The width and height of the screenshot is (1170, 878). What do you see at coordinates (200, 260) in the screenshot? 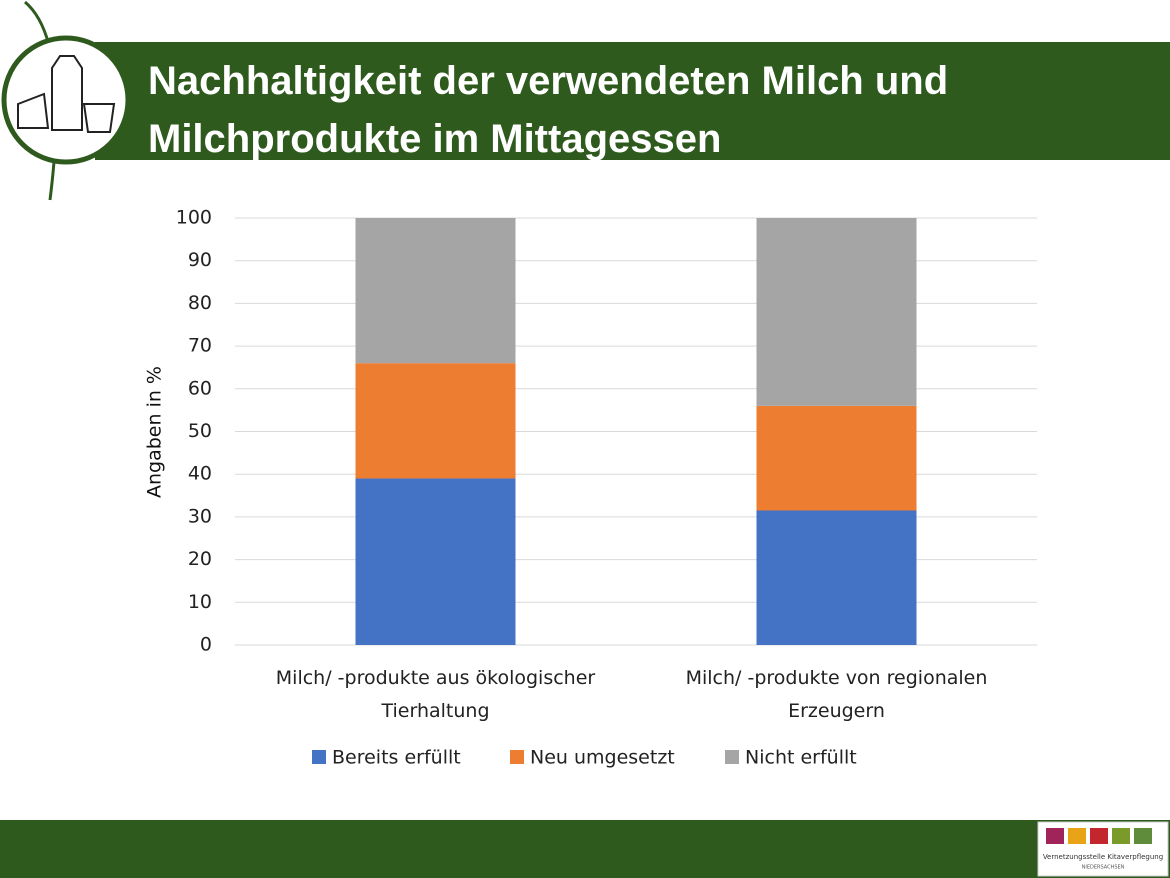
I see `y-tick-label: 90` at bounding box center [200, 260].